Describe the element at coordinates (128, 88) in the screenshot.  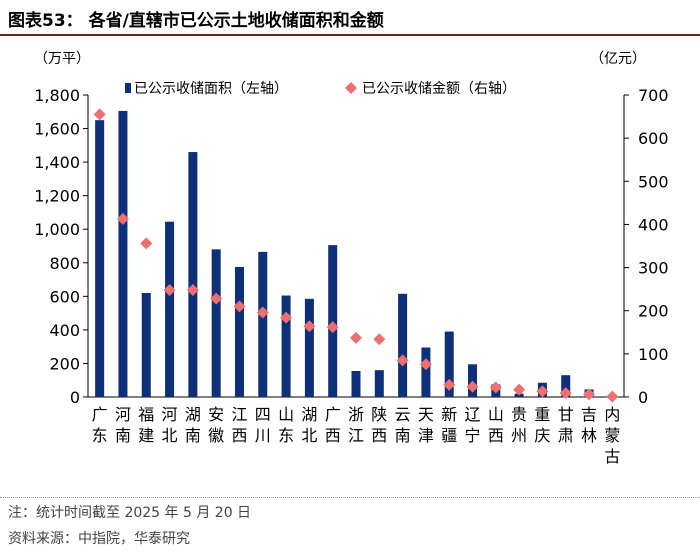
I see `legend-bar-swatch` at that location.